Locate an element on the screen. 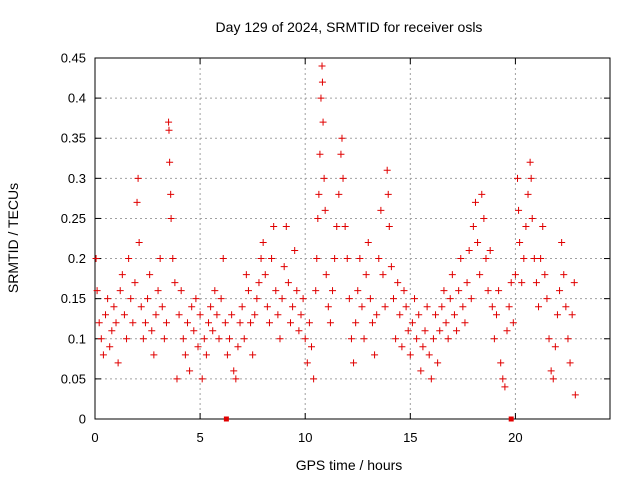  x-tick-label: 5 is located at coordinates (199, 437).